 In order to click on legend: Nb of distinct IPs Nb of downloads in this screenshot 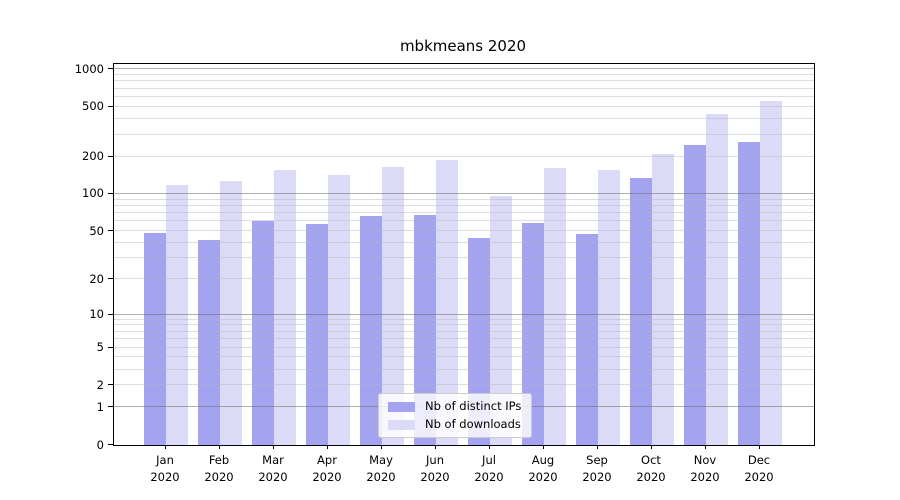, I will do `click(455, 415)`.